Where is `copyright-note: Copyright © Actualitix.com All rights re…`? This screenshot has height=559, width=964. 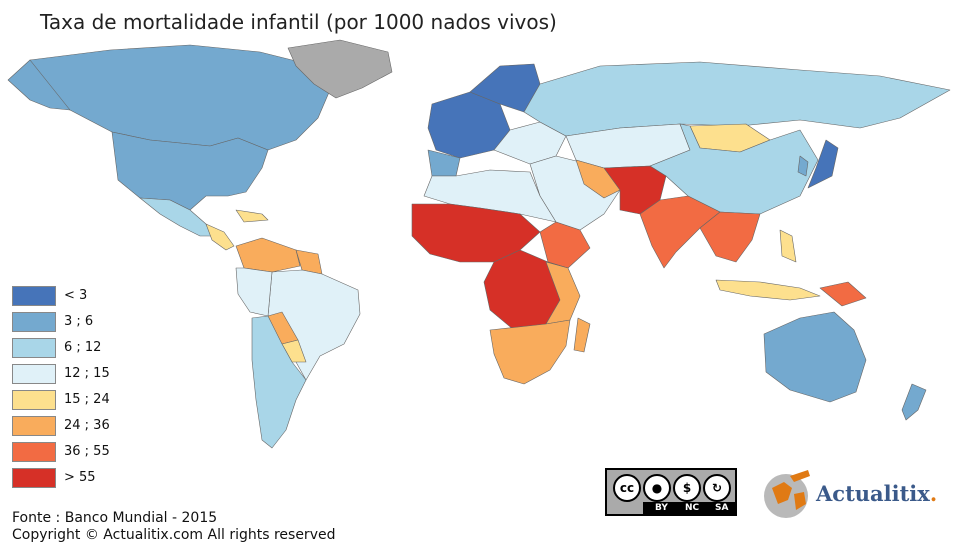
copyright-note: Copyright © Actualitix.com All rights re… is located at coordinates (174, 535).